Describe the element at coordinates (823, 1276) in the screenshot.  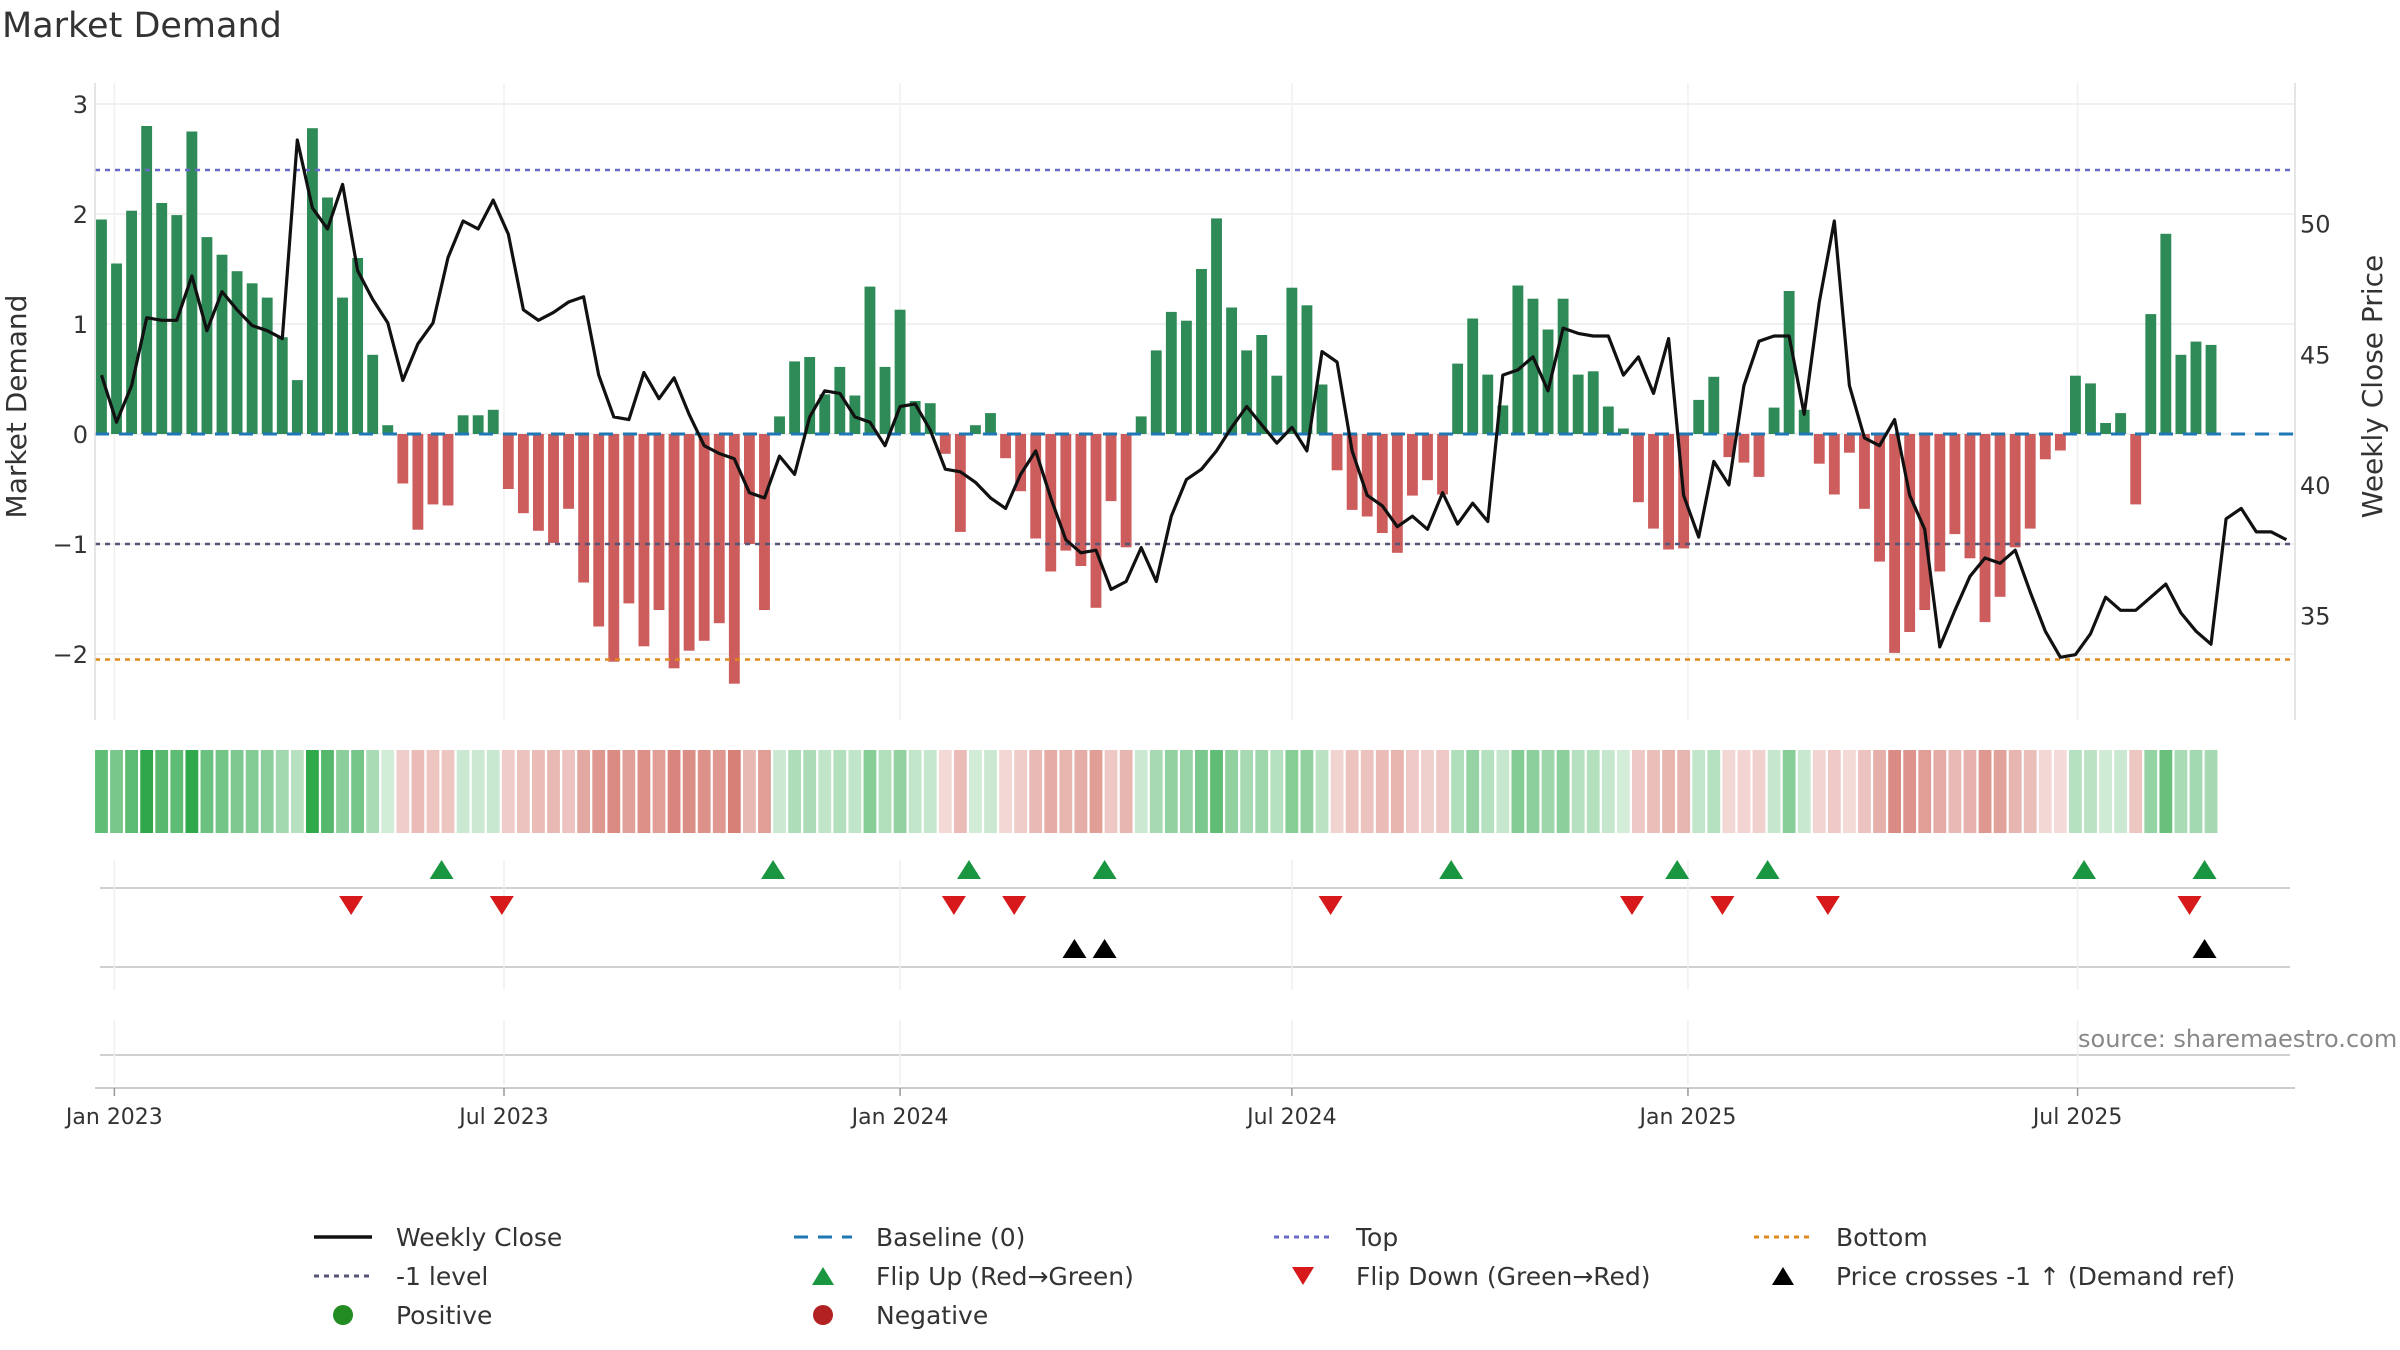
I see `flip_up-legend-symbol` at that location.